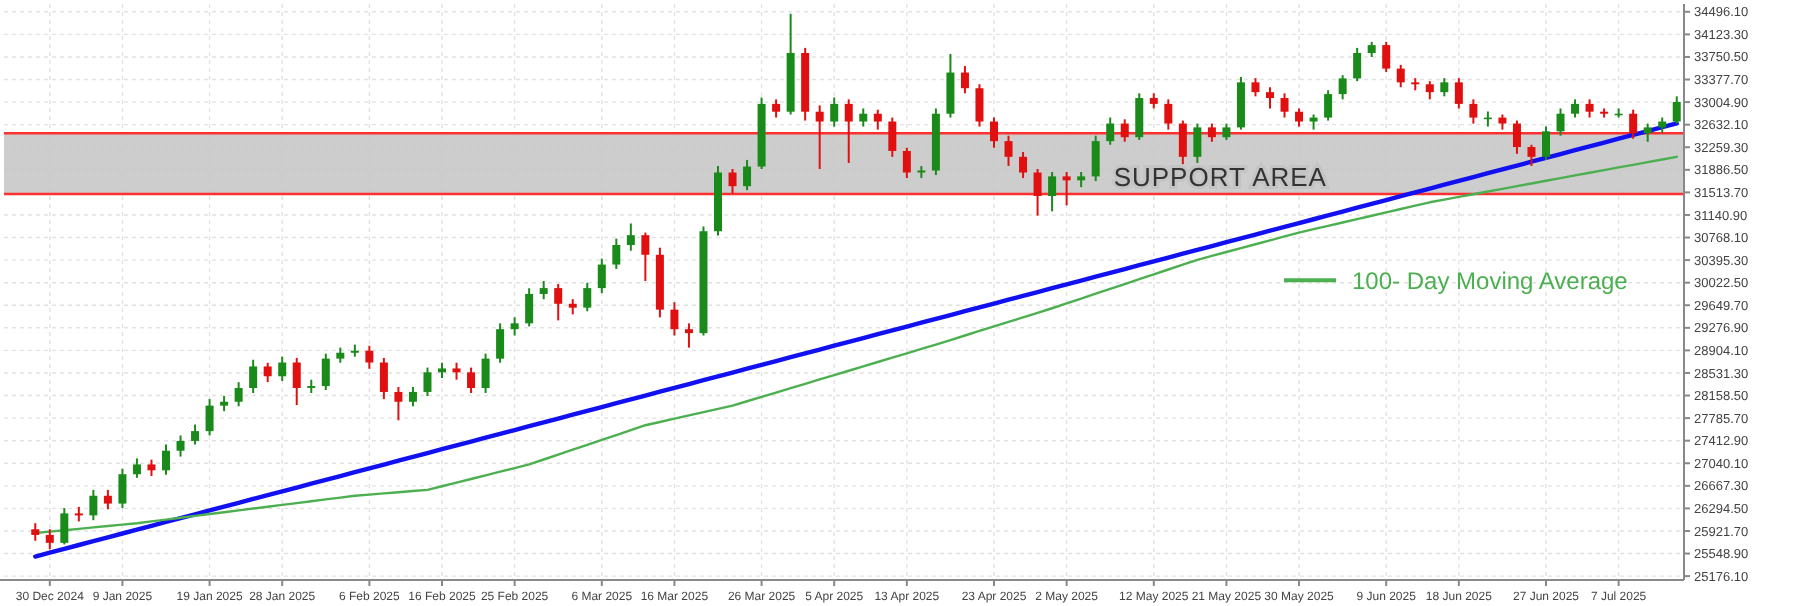  Describe the element at coordinates (1490, 280) in the screenshot. I see `legend-label: 100- Day Moving Average` at that location.